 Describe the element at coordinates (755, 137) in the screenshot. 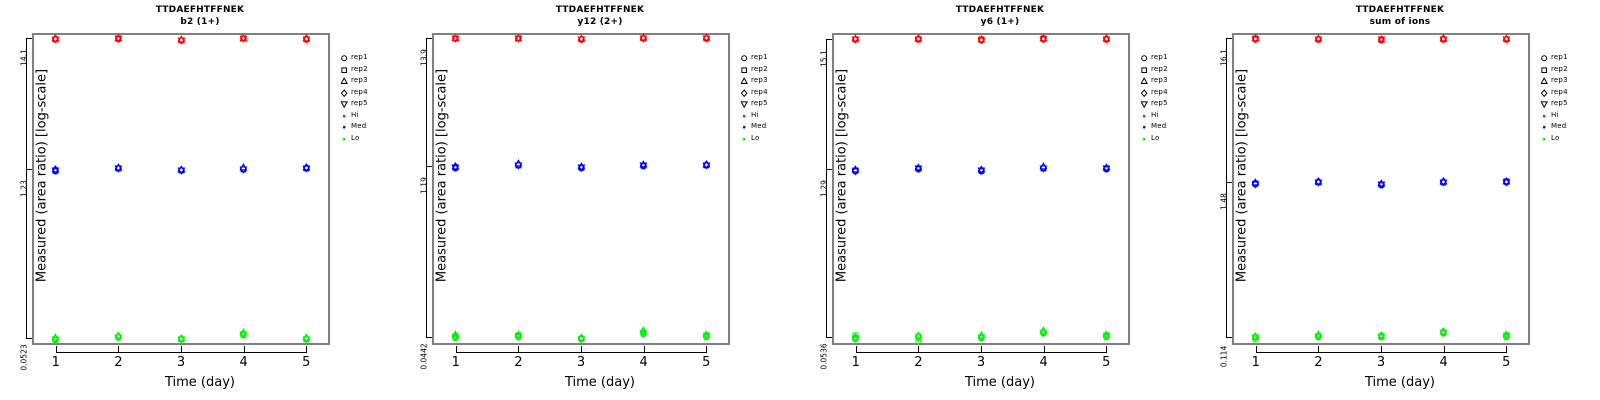

I see `legend-item-label: Lo` at that location.